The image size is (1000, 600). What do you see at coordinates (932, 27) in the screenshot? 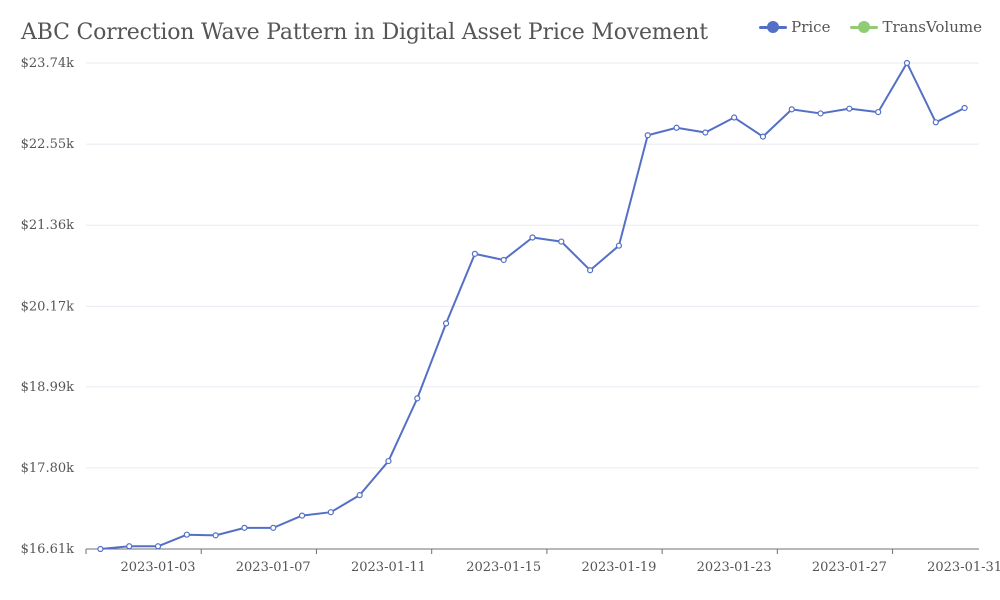
I see `legend-transvolume-label: TransVolume` at bounding box center [932, 27].